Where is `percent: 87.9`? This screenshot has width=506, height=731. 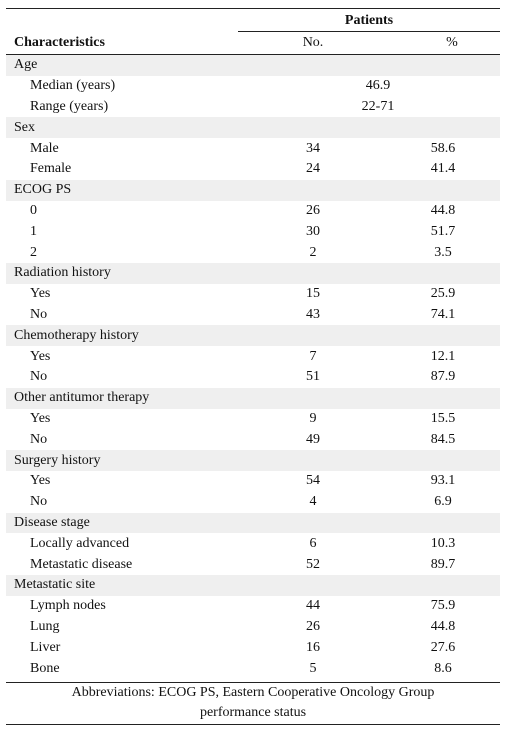
percent: 87.9 is located at coordinates (443, 377).